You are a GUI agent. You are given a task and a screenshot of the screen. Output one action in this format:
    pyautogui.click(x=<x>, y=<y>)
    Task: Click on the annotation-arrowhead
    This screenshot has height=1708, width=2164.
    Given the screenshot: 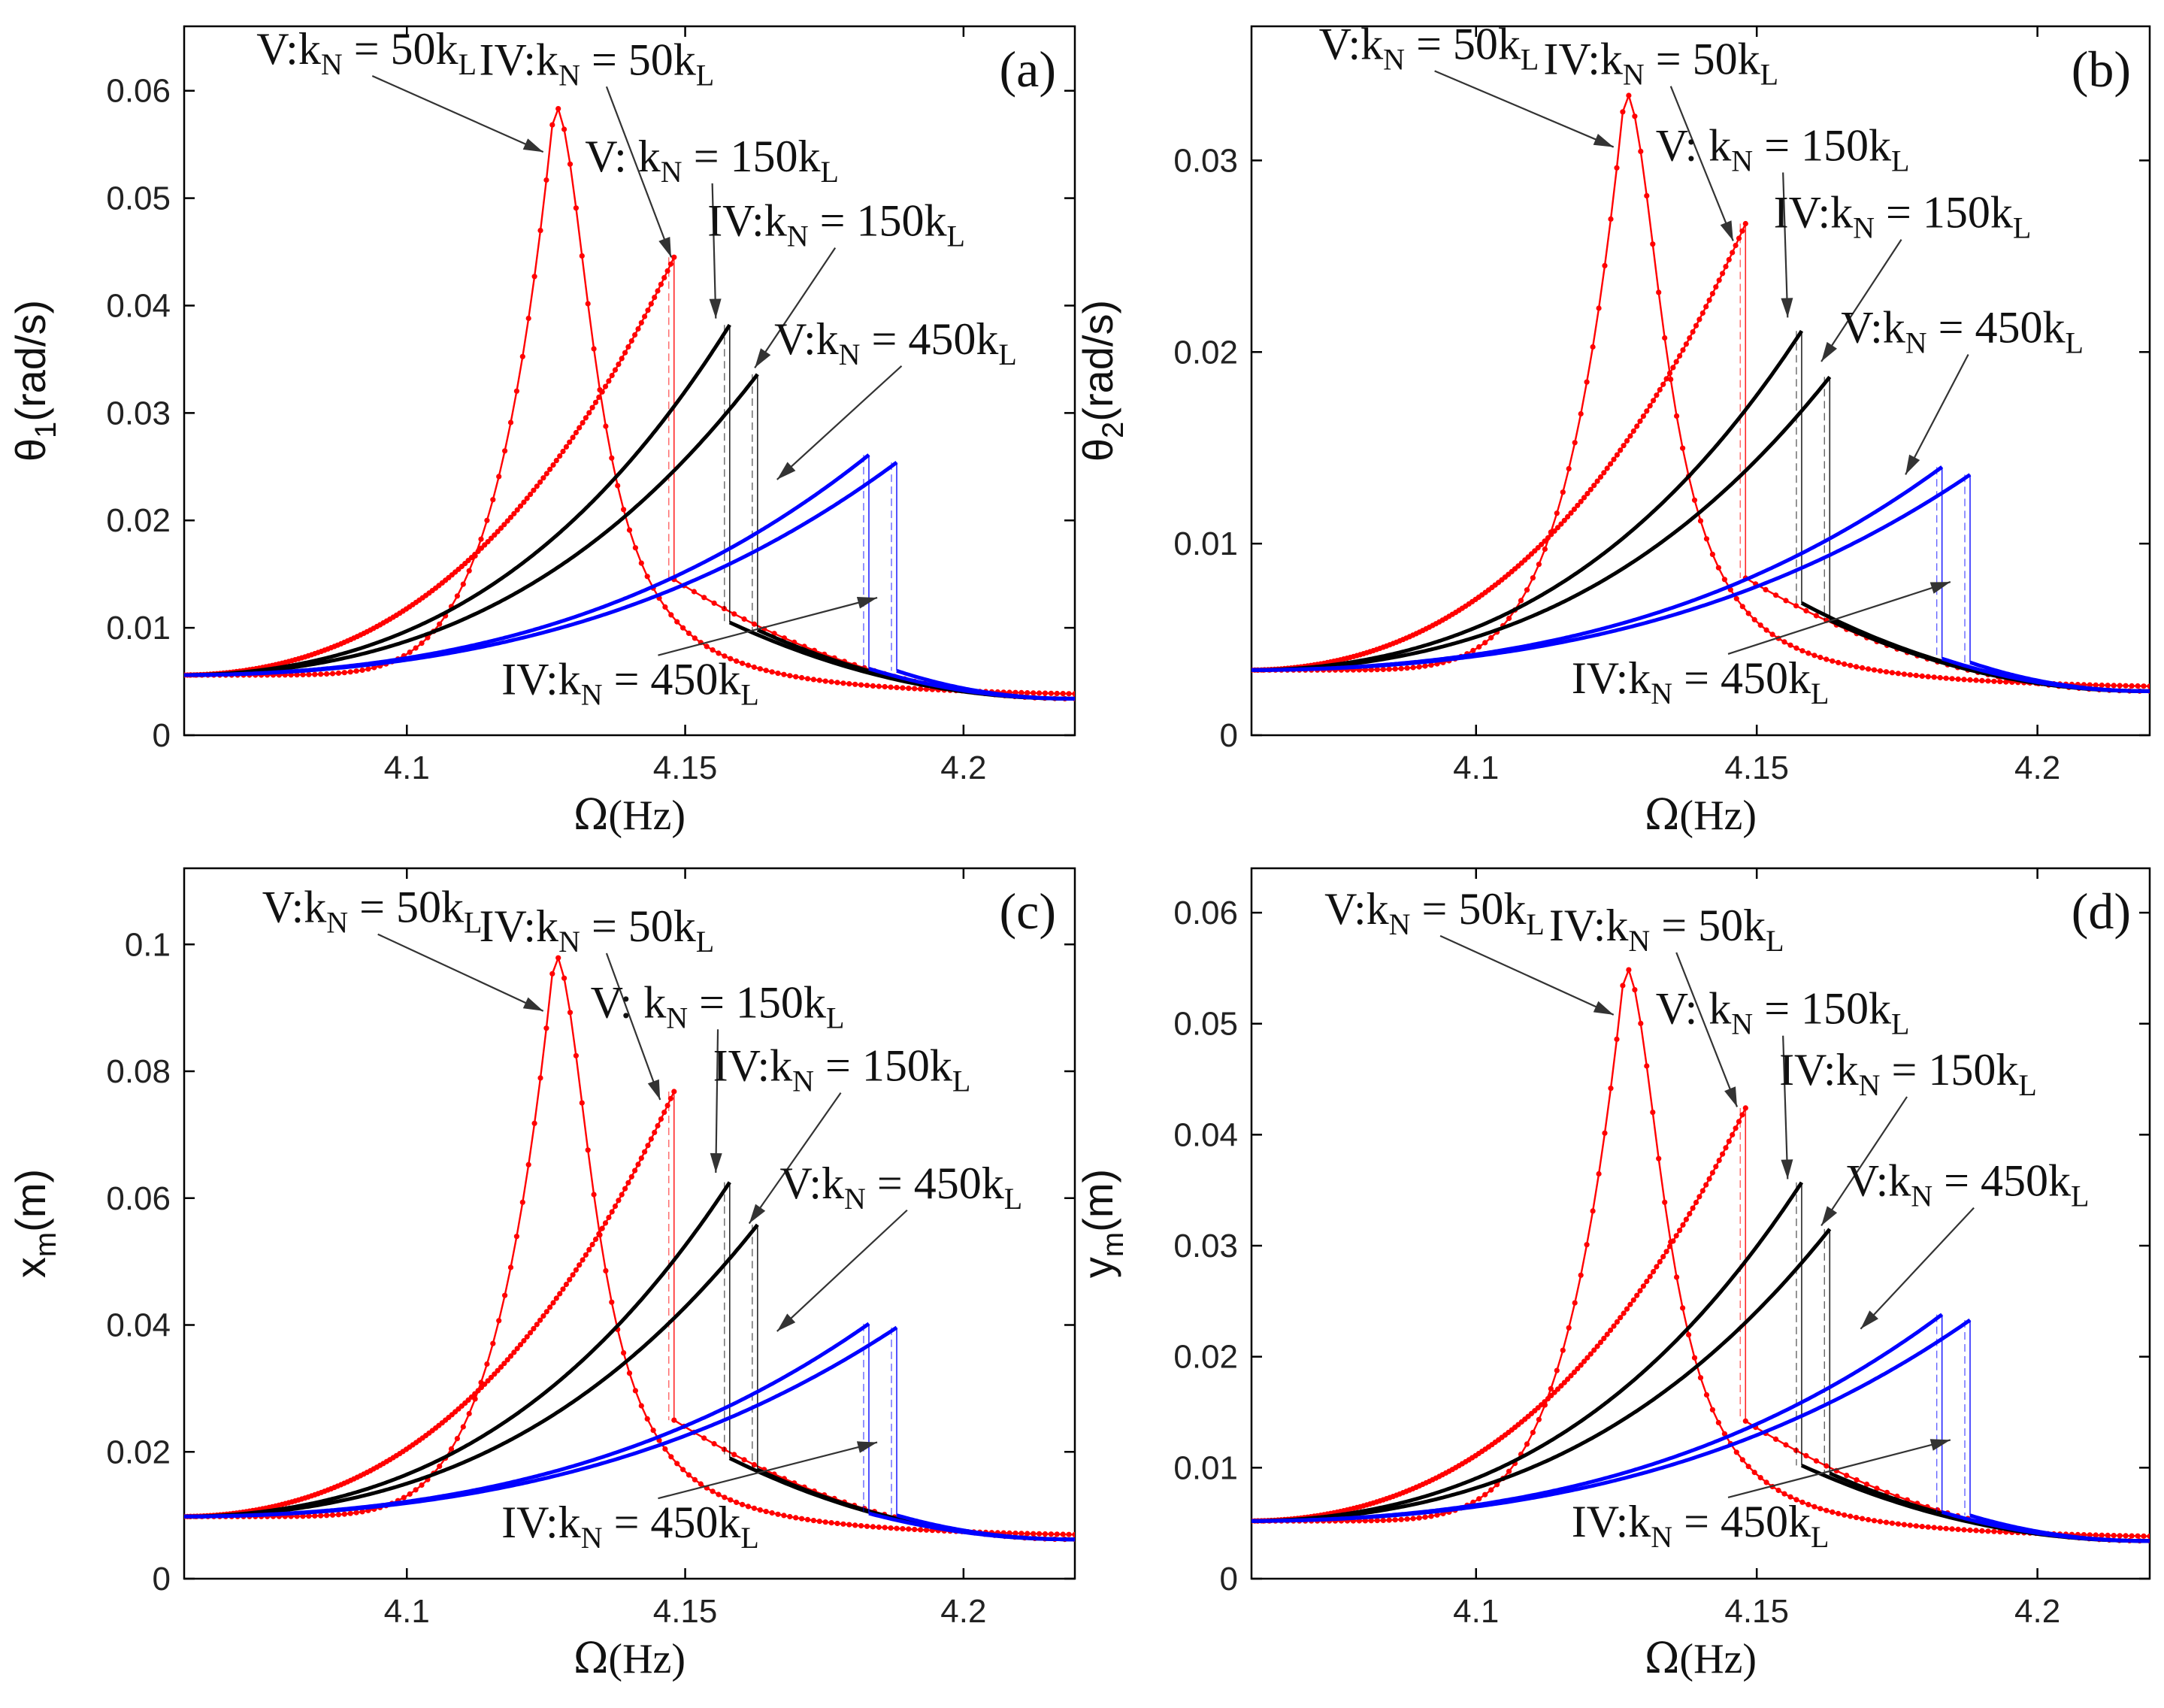 What is the action you would take?
    pyautogui.click(x=1940, y=1445)
    